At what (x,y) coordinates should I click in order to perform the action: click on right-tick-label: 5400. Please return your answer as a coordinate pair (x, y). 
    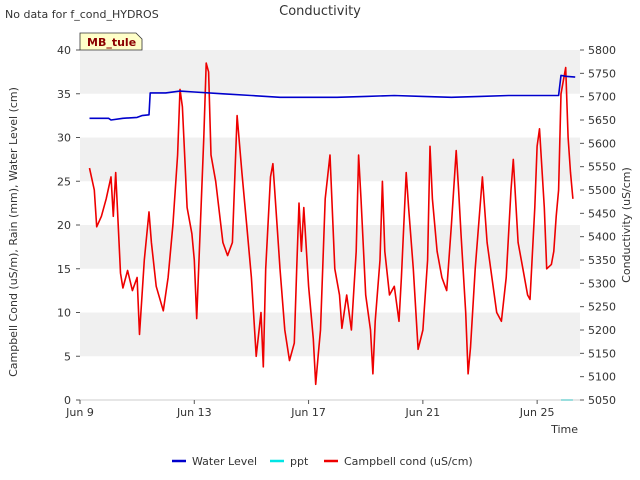
    Looking at the image, I should click on (602, 237).